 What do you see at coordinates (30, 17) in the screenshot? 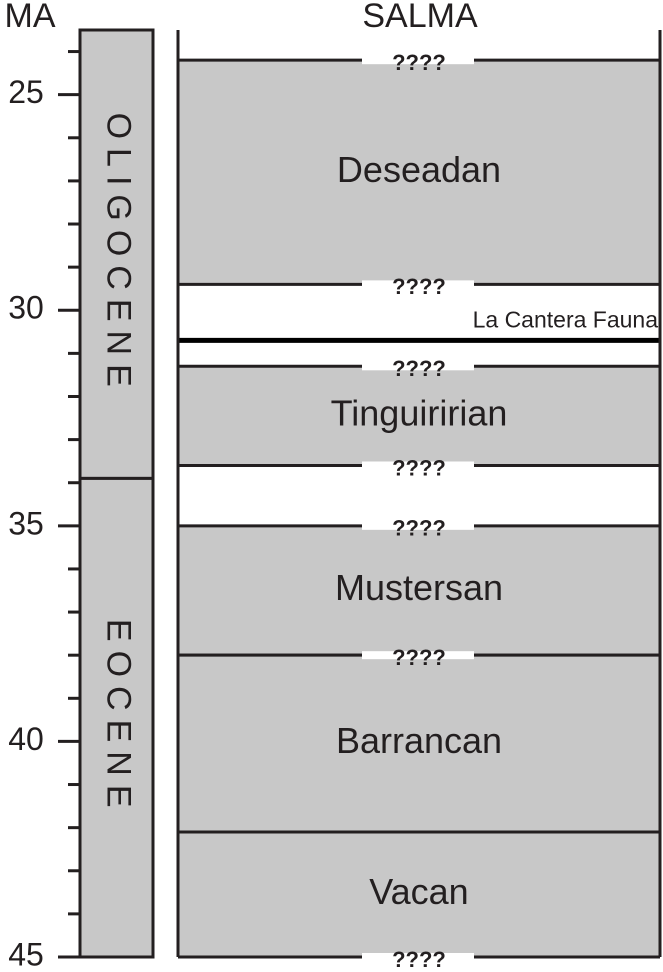
I see `axis-label: MA` at bounding box center [30, 17].